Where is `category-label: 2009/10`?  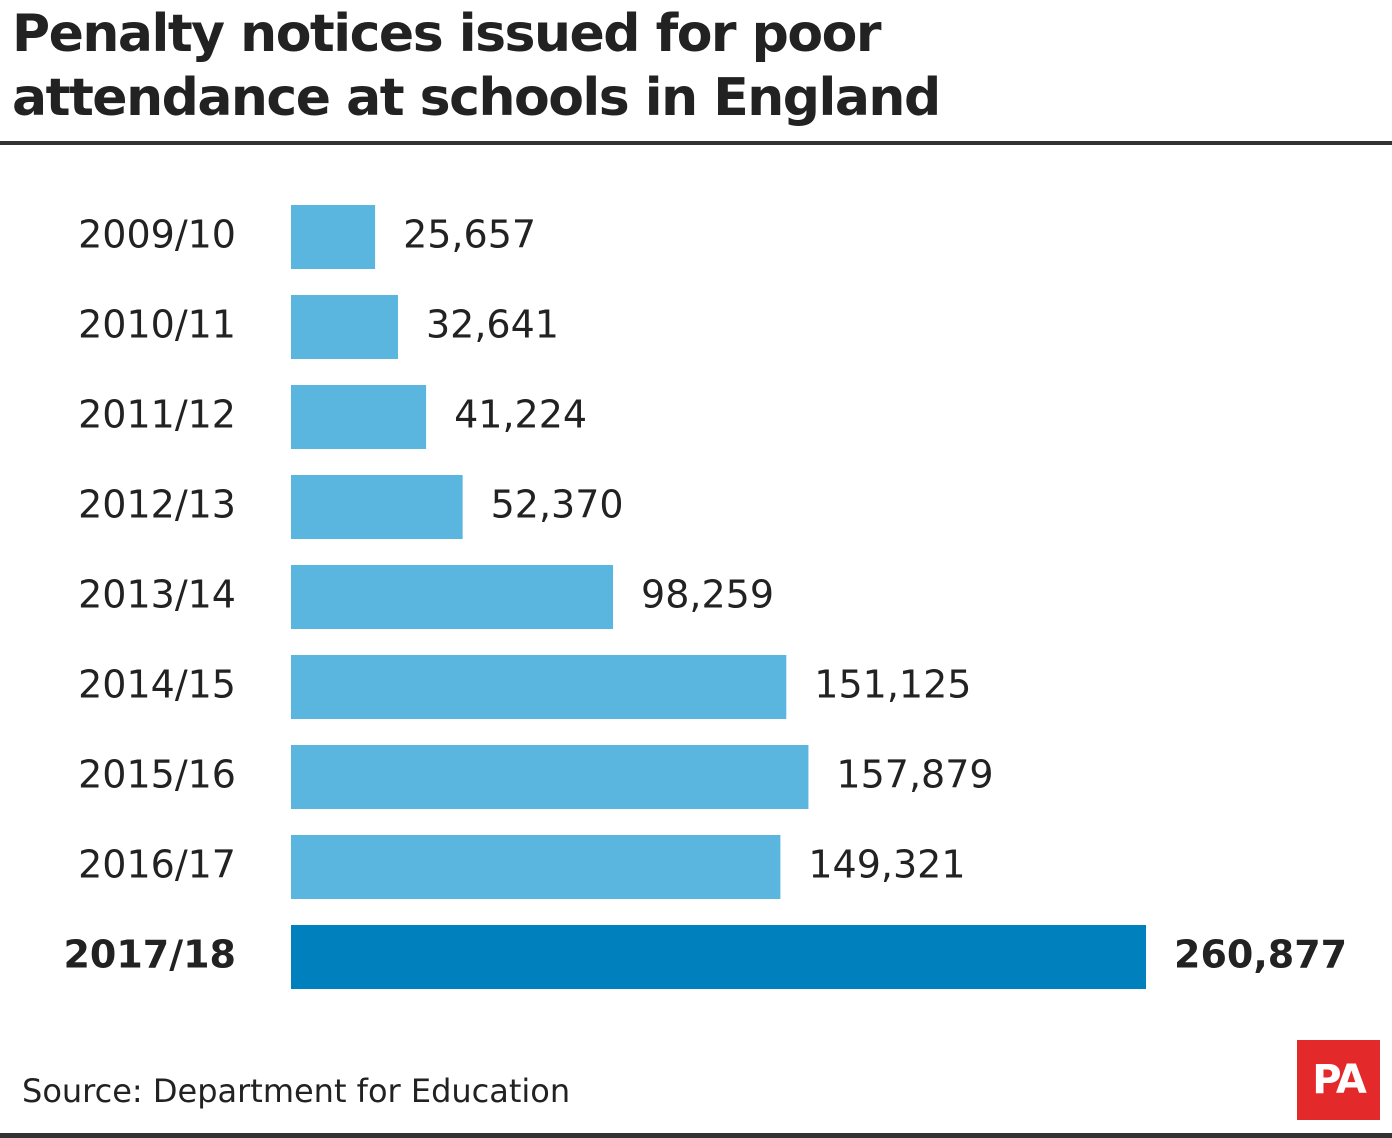 category-label: 2009/10 is located at coordinates (157, 235).